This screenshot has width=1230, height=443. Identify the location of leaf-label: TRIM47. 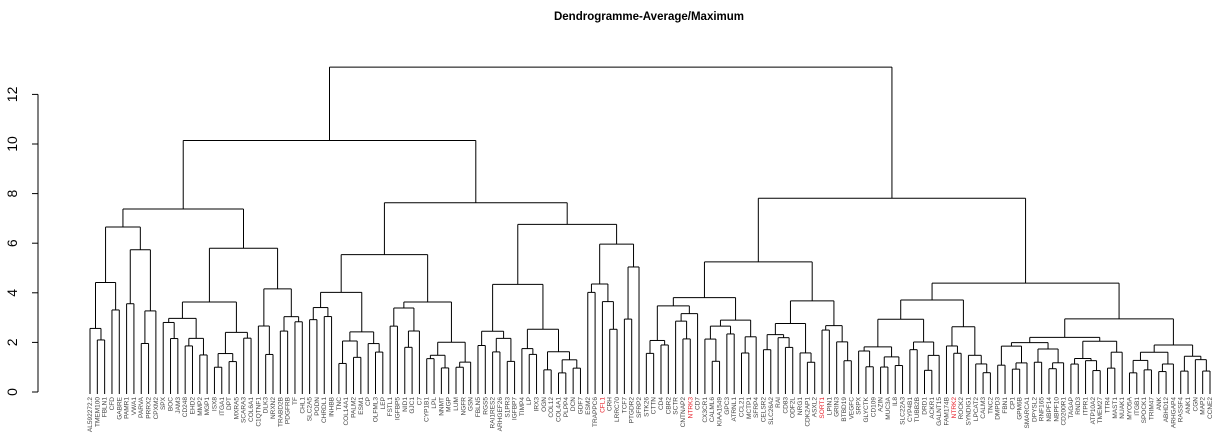
(1151, 409).